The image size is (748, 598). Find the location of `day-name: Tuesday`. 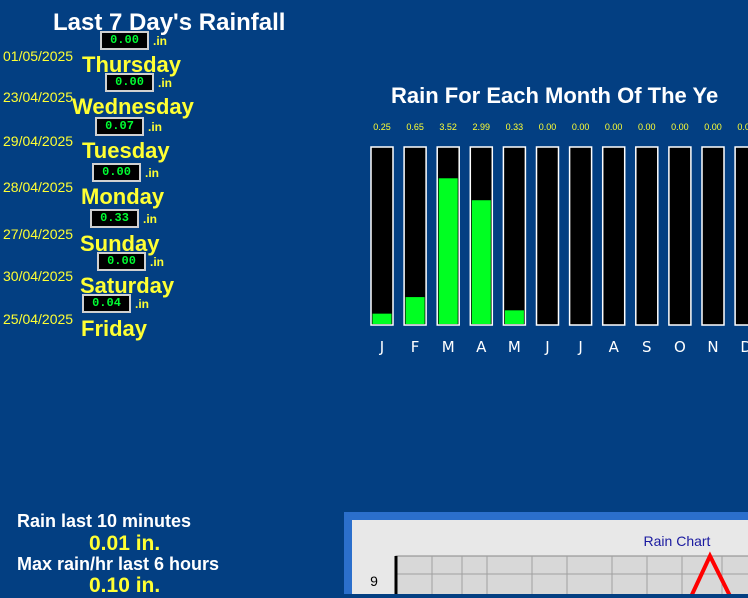

day-name: Tuesday is located at coordinates (126, 150).